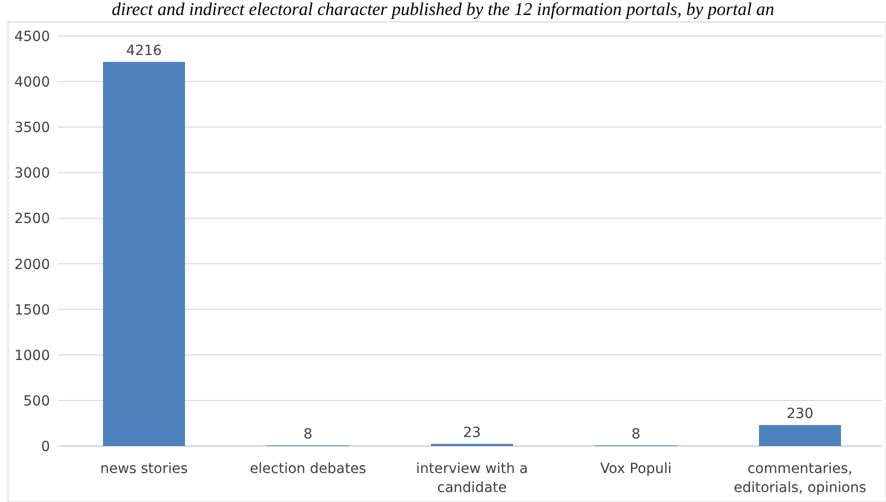  What do you see at coordinates (32, 37) in the screenshot?
I see `y-tick-label: 4500` at bounding box center [32, 37].